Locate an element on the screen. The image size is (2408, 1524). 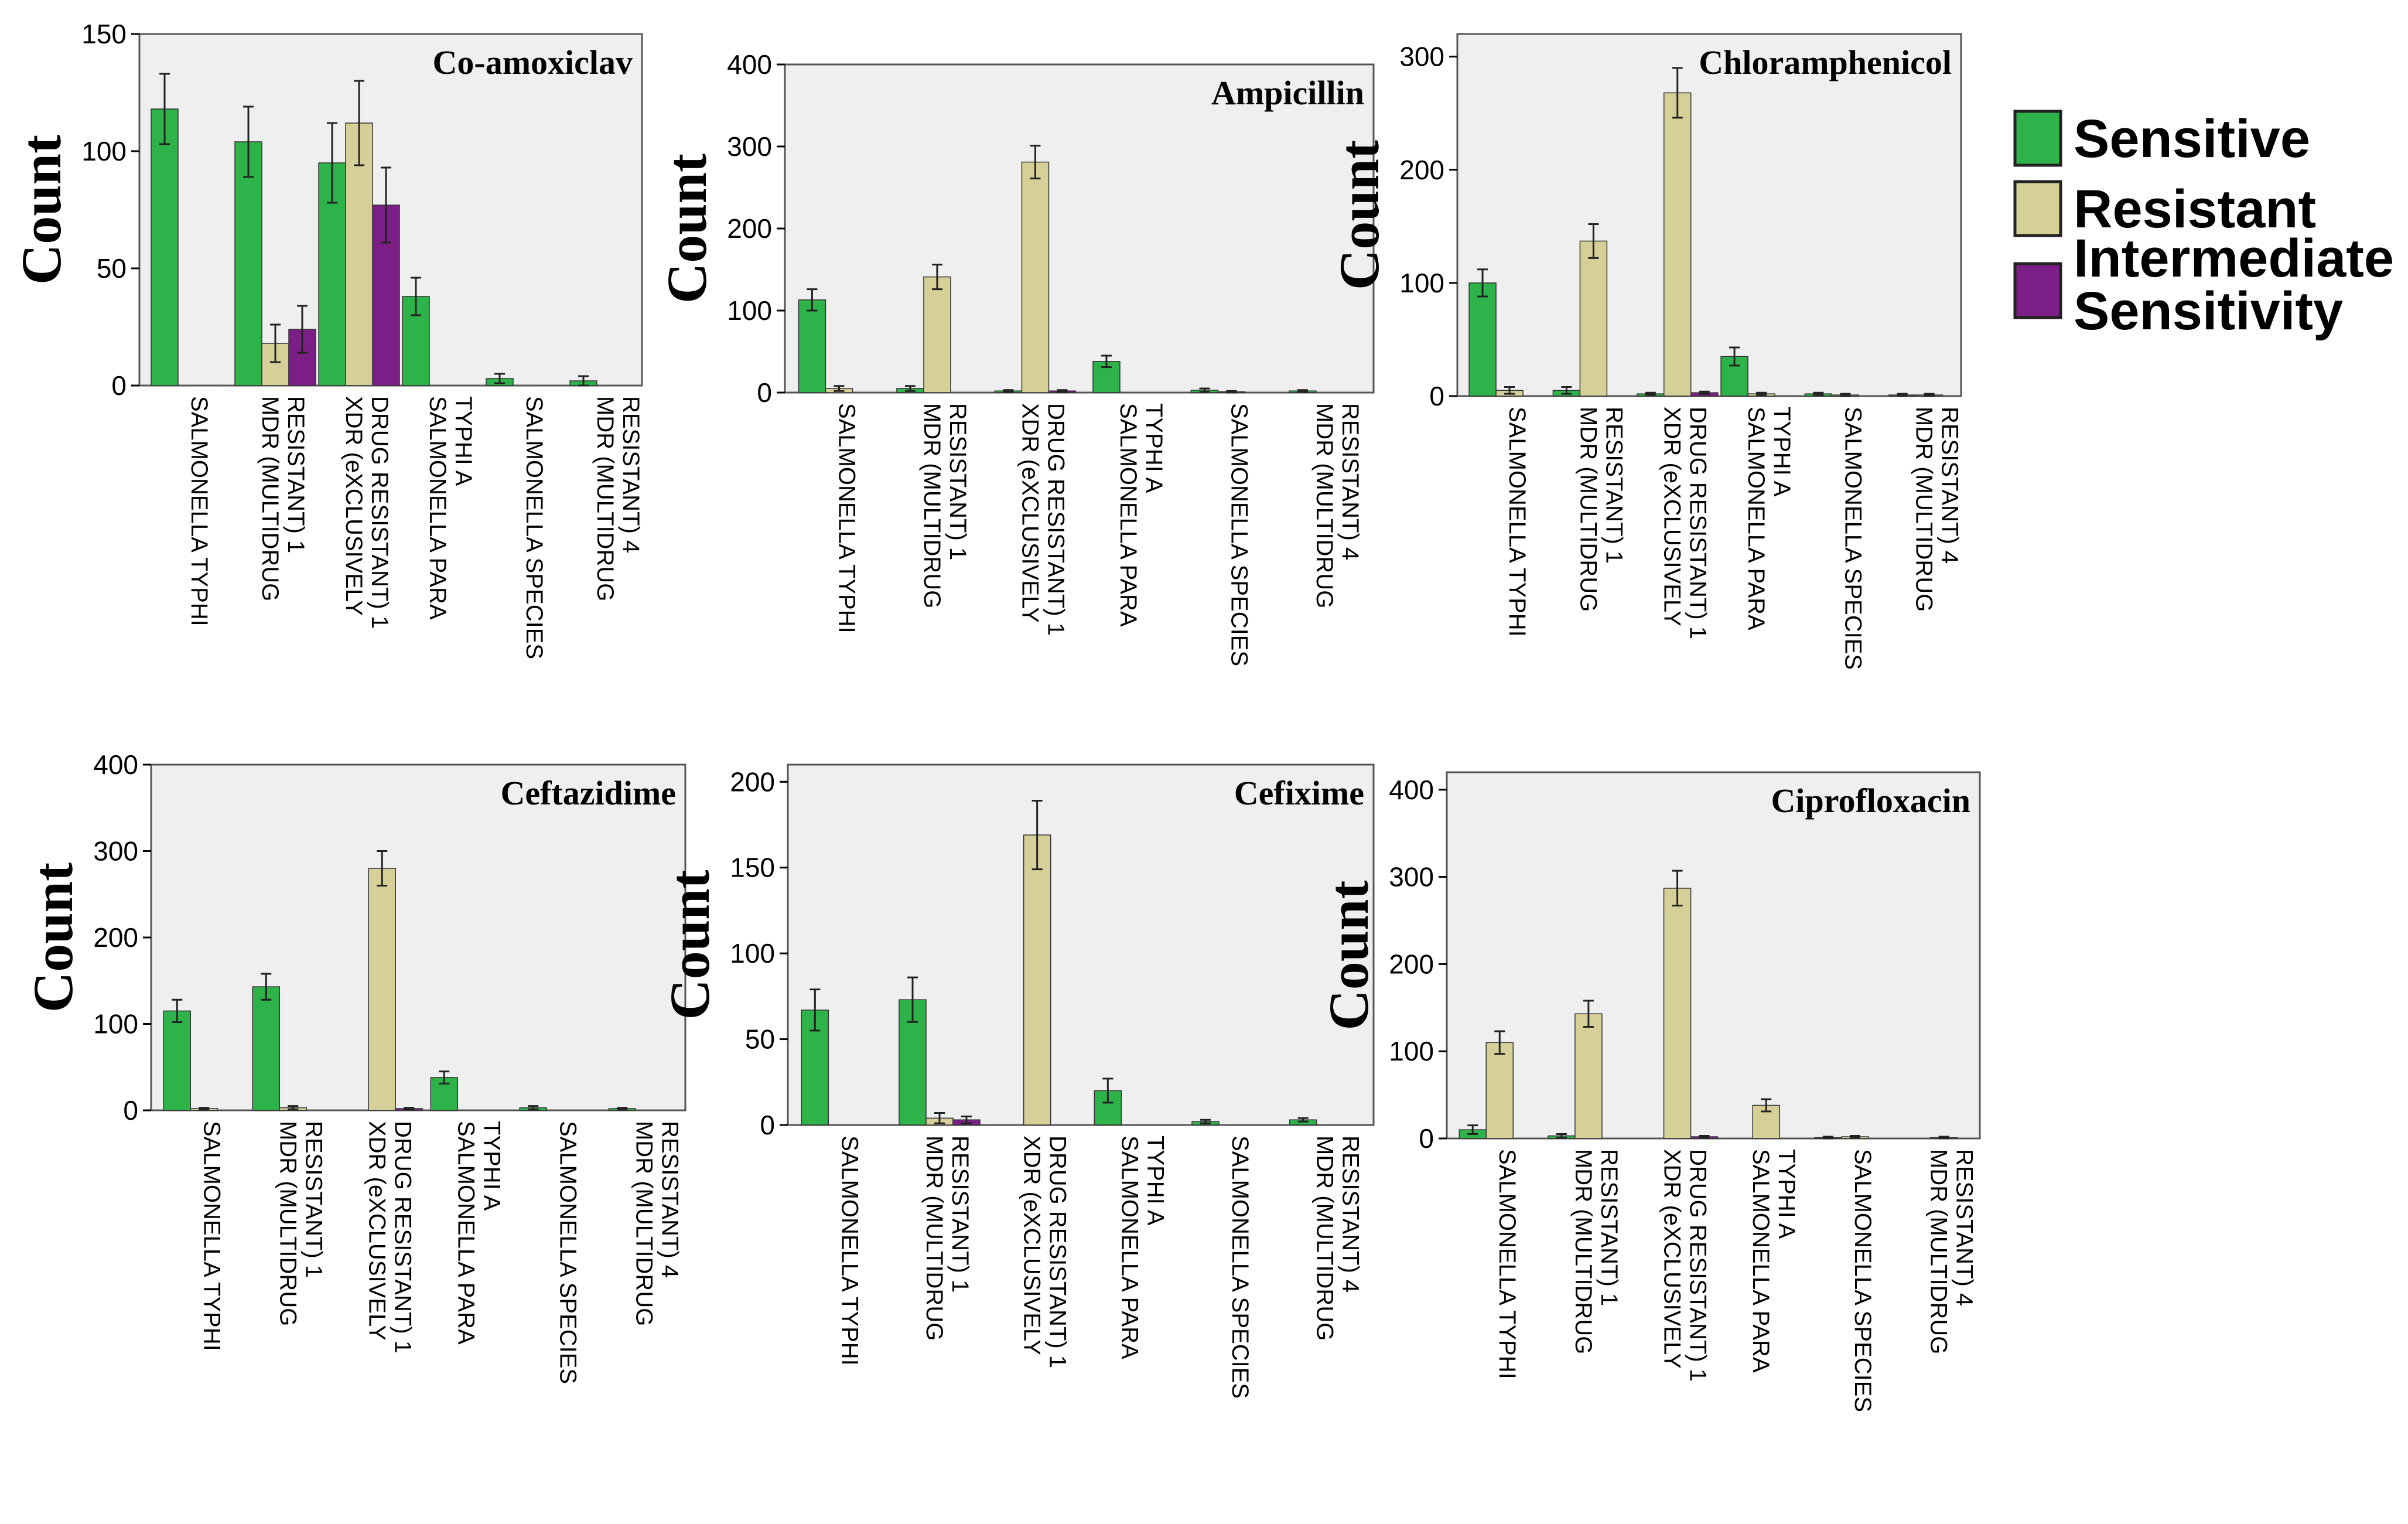
chart-title: Ampicillin is located at coordinates (1287, 93).